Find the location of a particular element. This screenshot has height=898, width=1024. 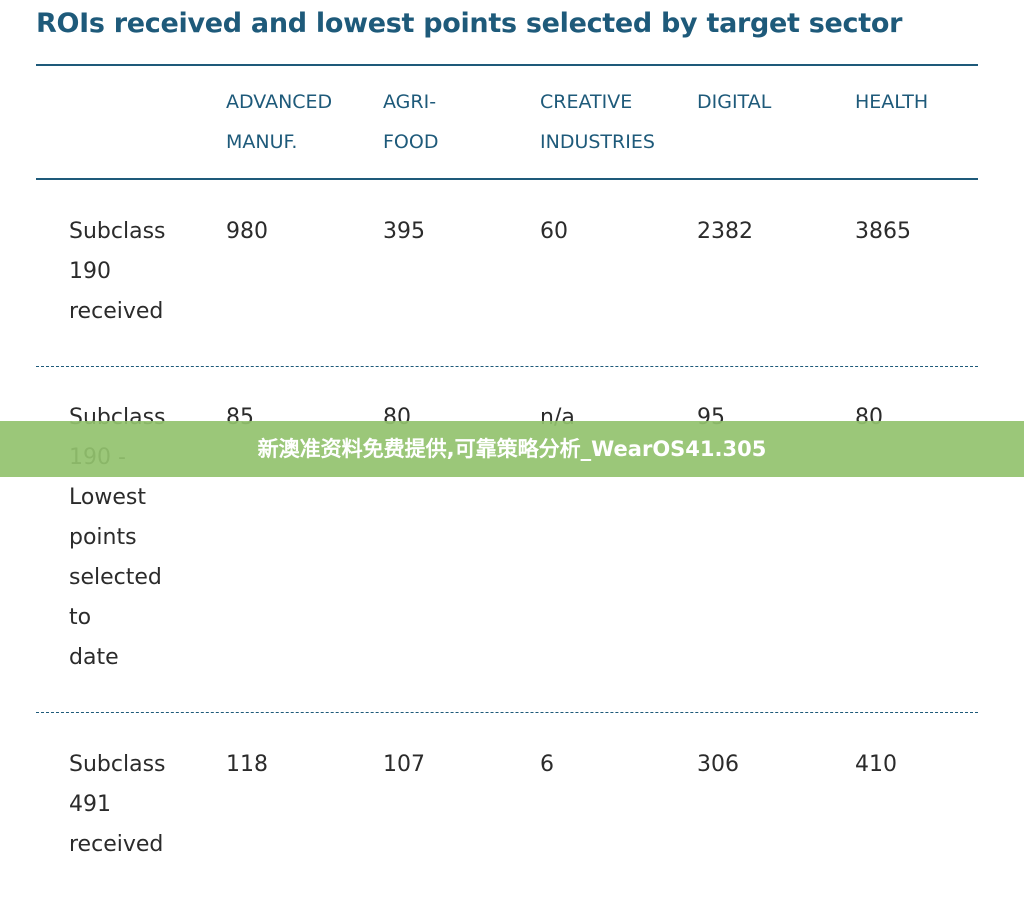

table-cell: 107 is located at coordinates (404, 764).